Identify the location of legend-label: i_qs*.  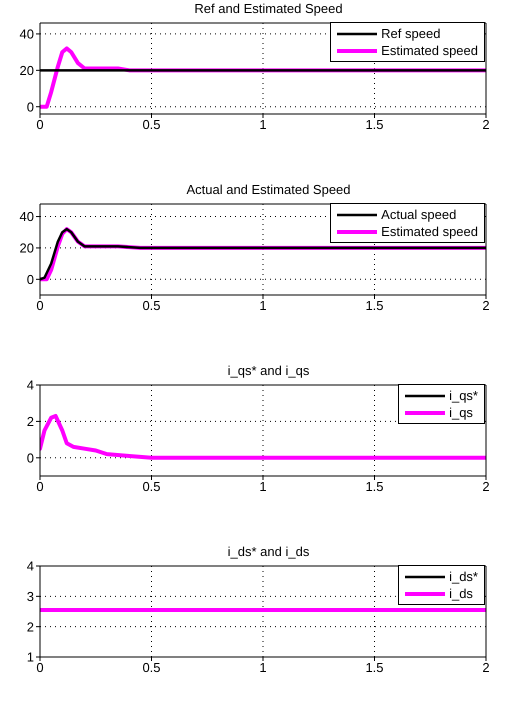
(463, 395).